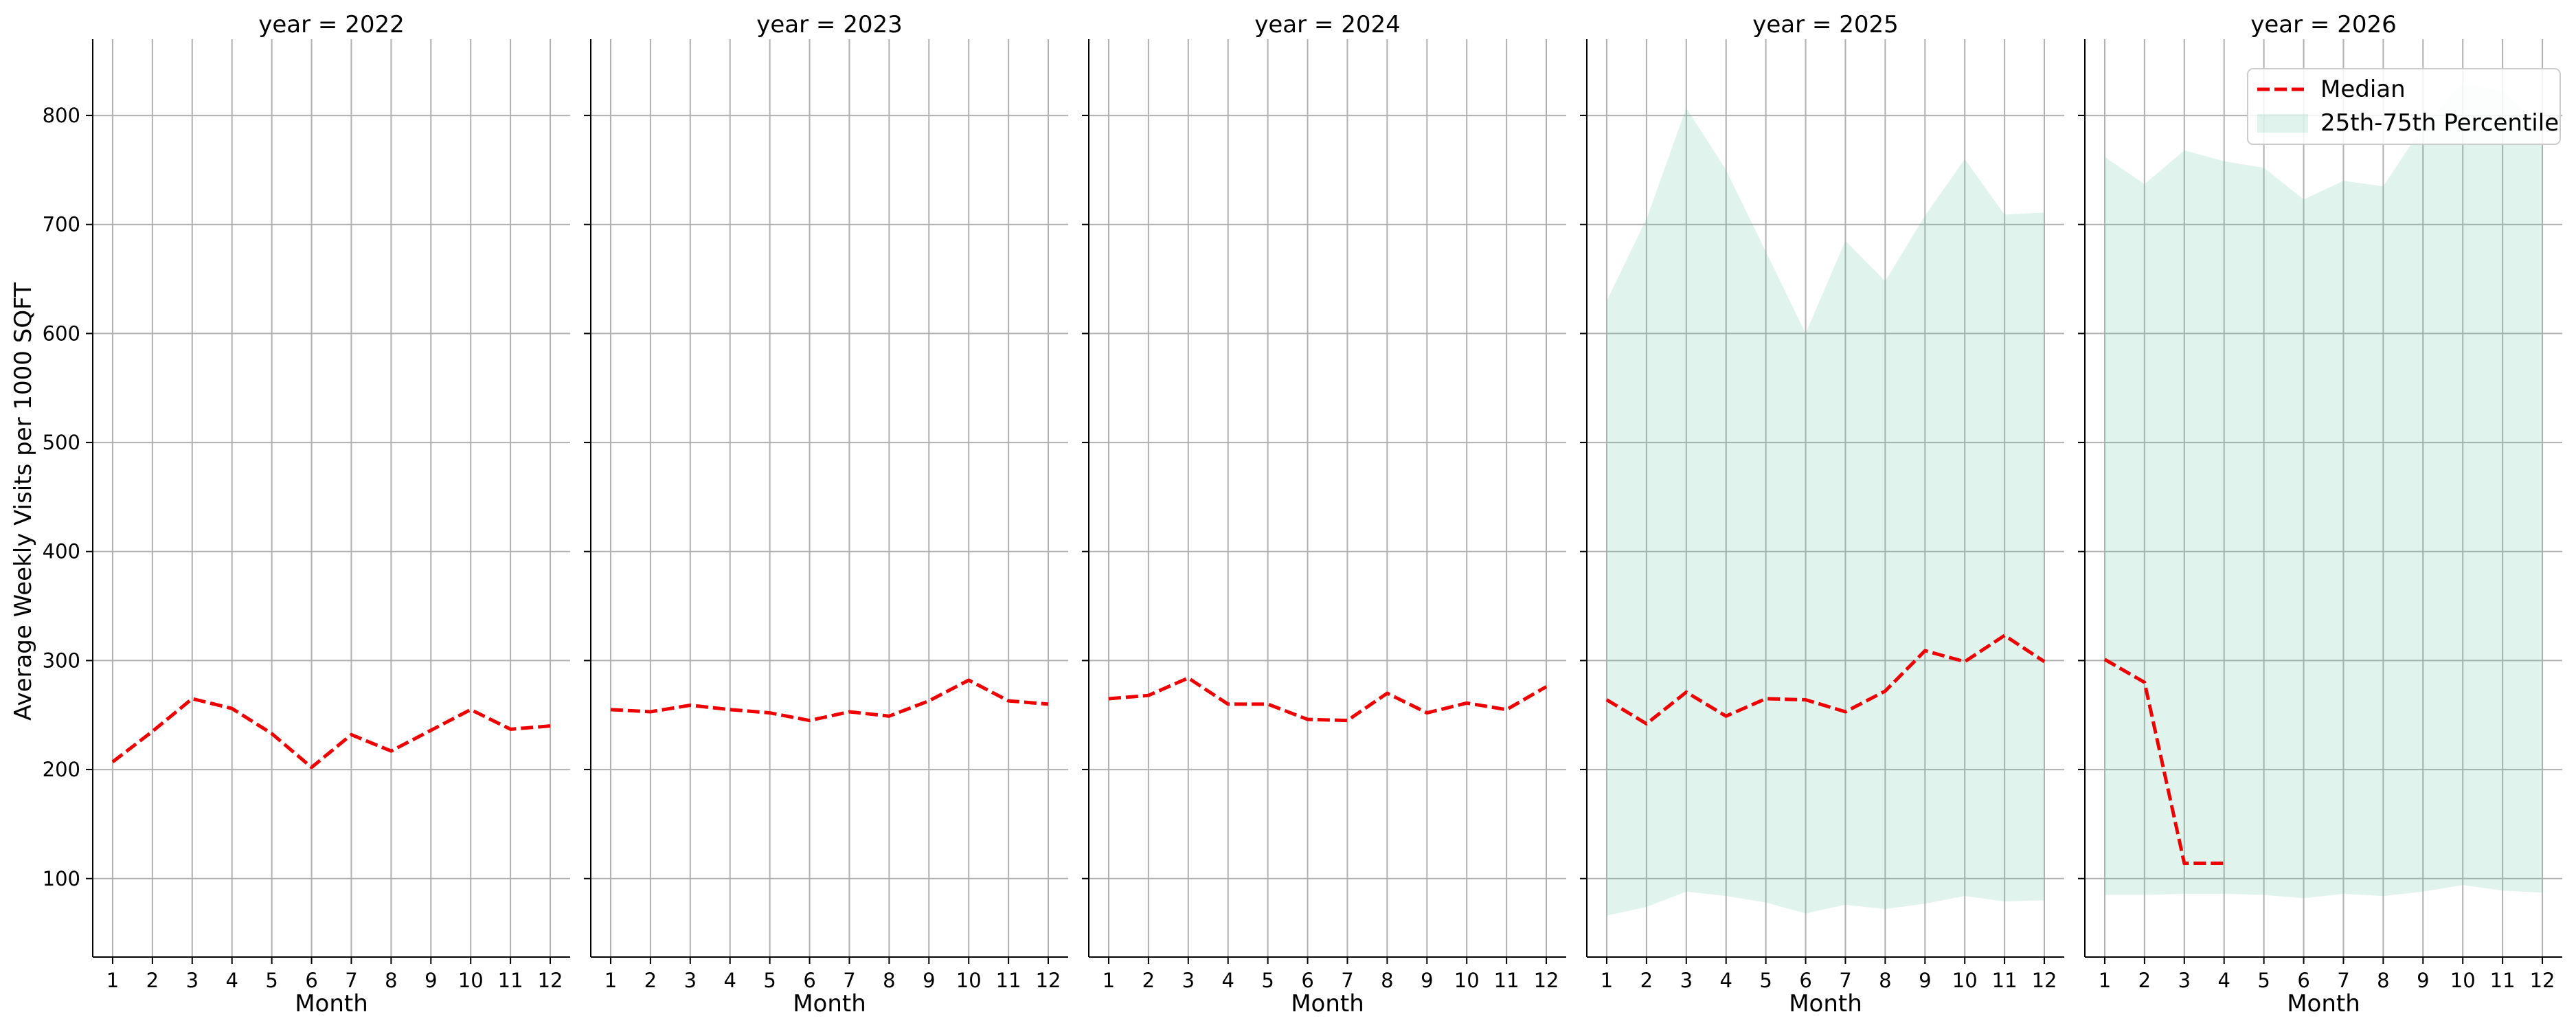 The width and height of the screenshot is (2576, 1034). Describe the element at coordinates (331, 24) in the screenshot. I see `panel-title: year = 2022` at that location.